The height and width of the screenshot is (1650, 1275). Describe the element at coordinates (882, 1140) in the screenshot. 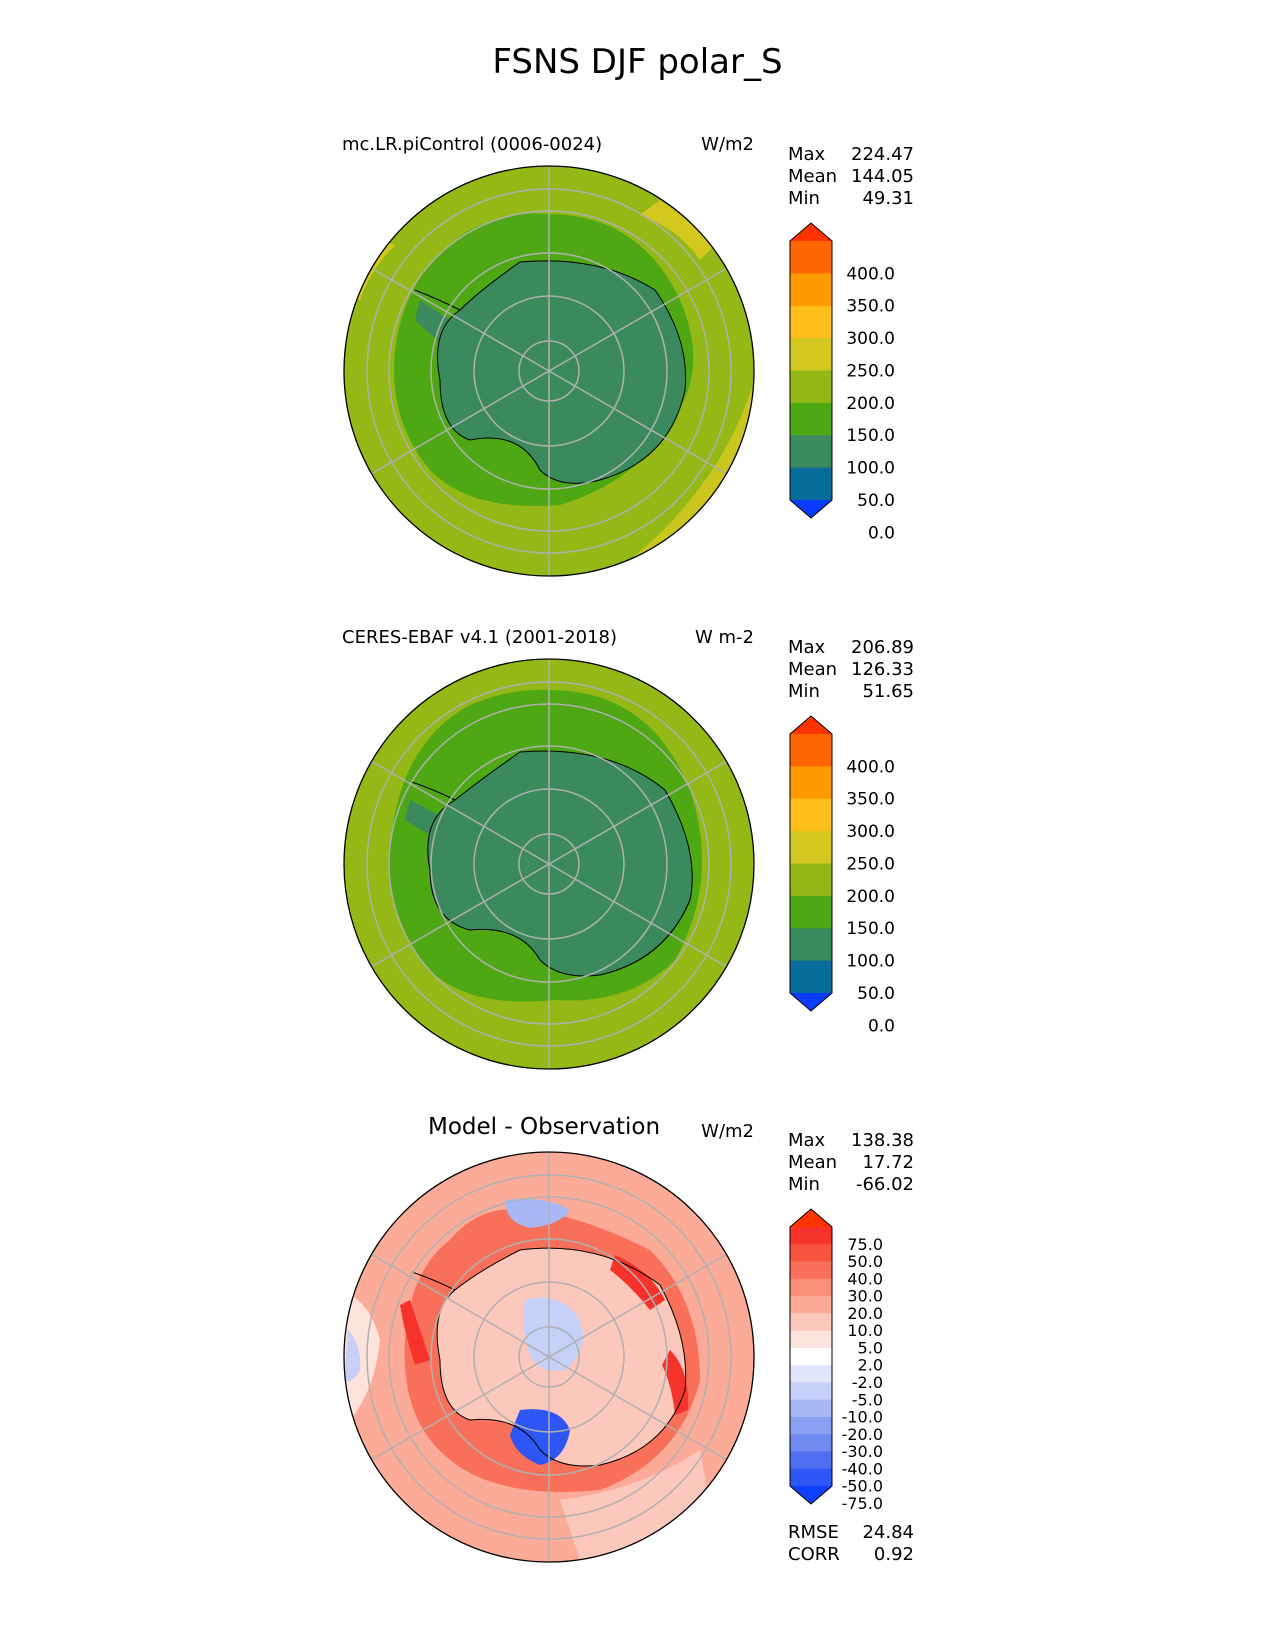

I see `stat-max-value: 138.38` at that location.